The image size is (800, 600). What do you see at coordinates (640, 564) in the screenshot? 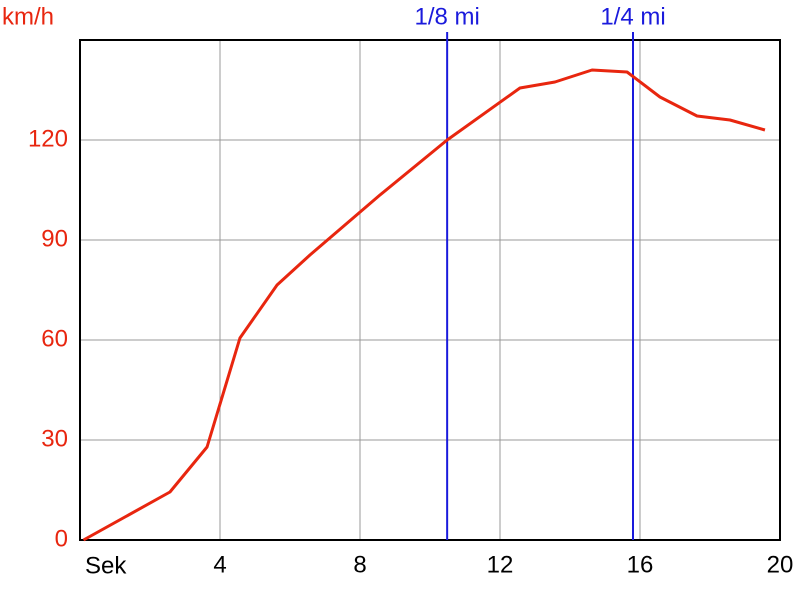
I see `x-tick-label: 16` at bounding box center [640, 564].